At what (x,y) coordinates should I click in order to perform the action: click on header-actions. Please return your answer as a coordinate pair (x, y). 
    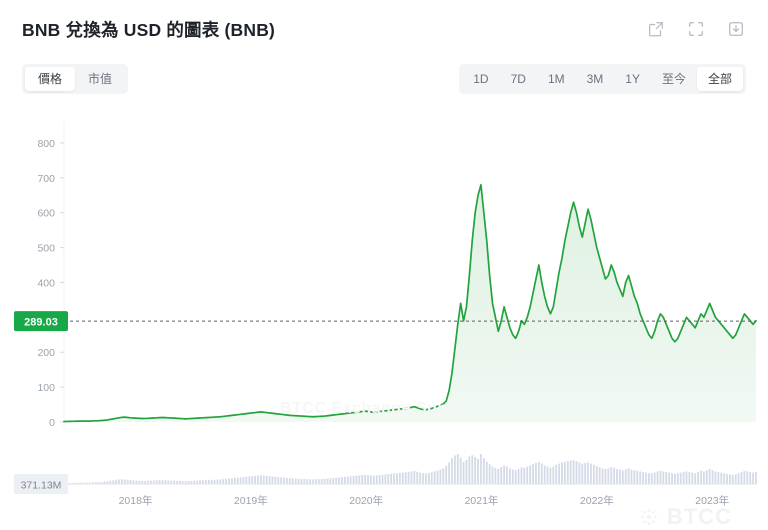
    Looking at the image, I should click on (696, 29).